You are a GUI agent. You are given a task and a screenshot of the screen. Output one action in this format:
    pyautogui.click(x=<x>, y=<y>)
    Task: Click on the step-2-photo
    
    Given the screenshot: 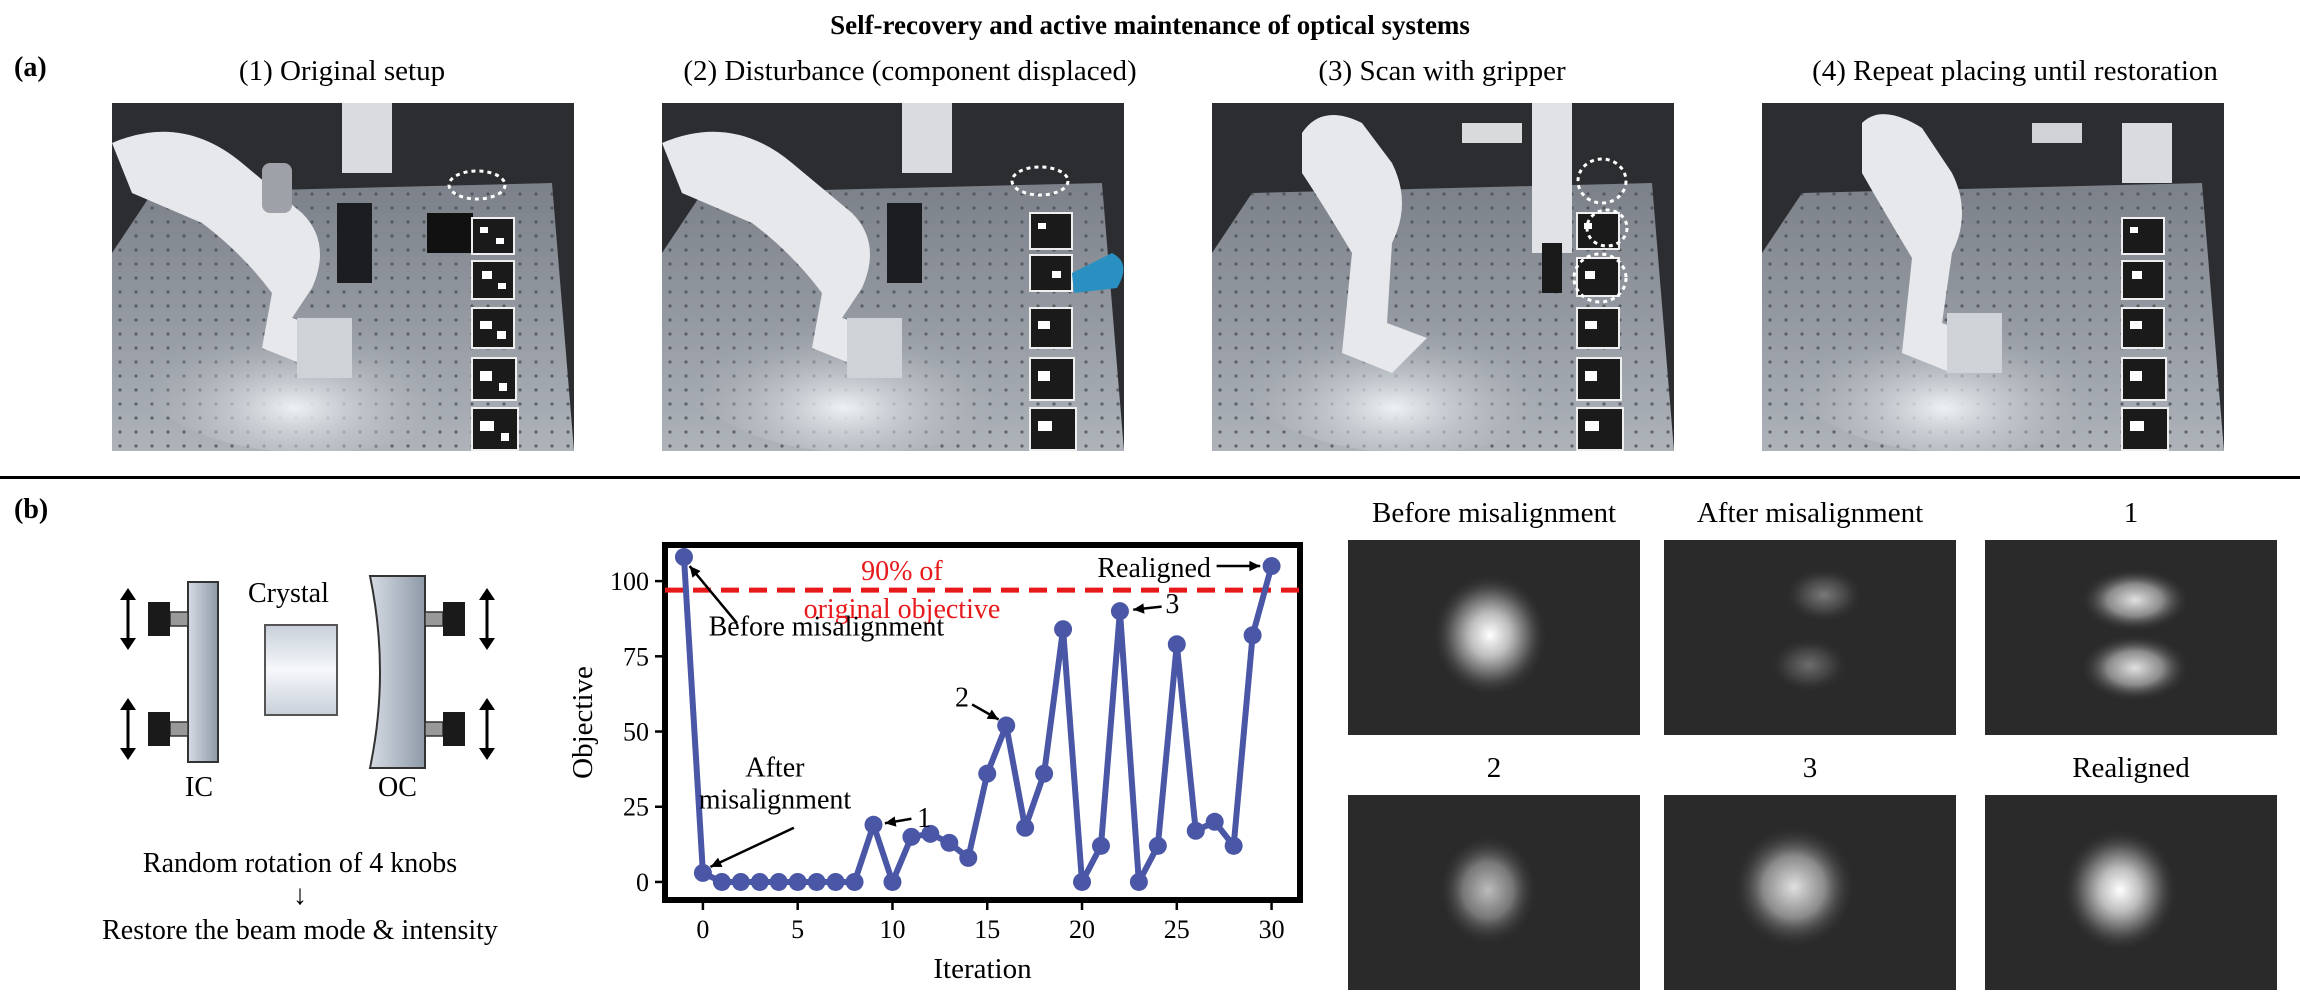 What is the action you would take?
    pyautogui.click(x=893, y=277)
    